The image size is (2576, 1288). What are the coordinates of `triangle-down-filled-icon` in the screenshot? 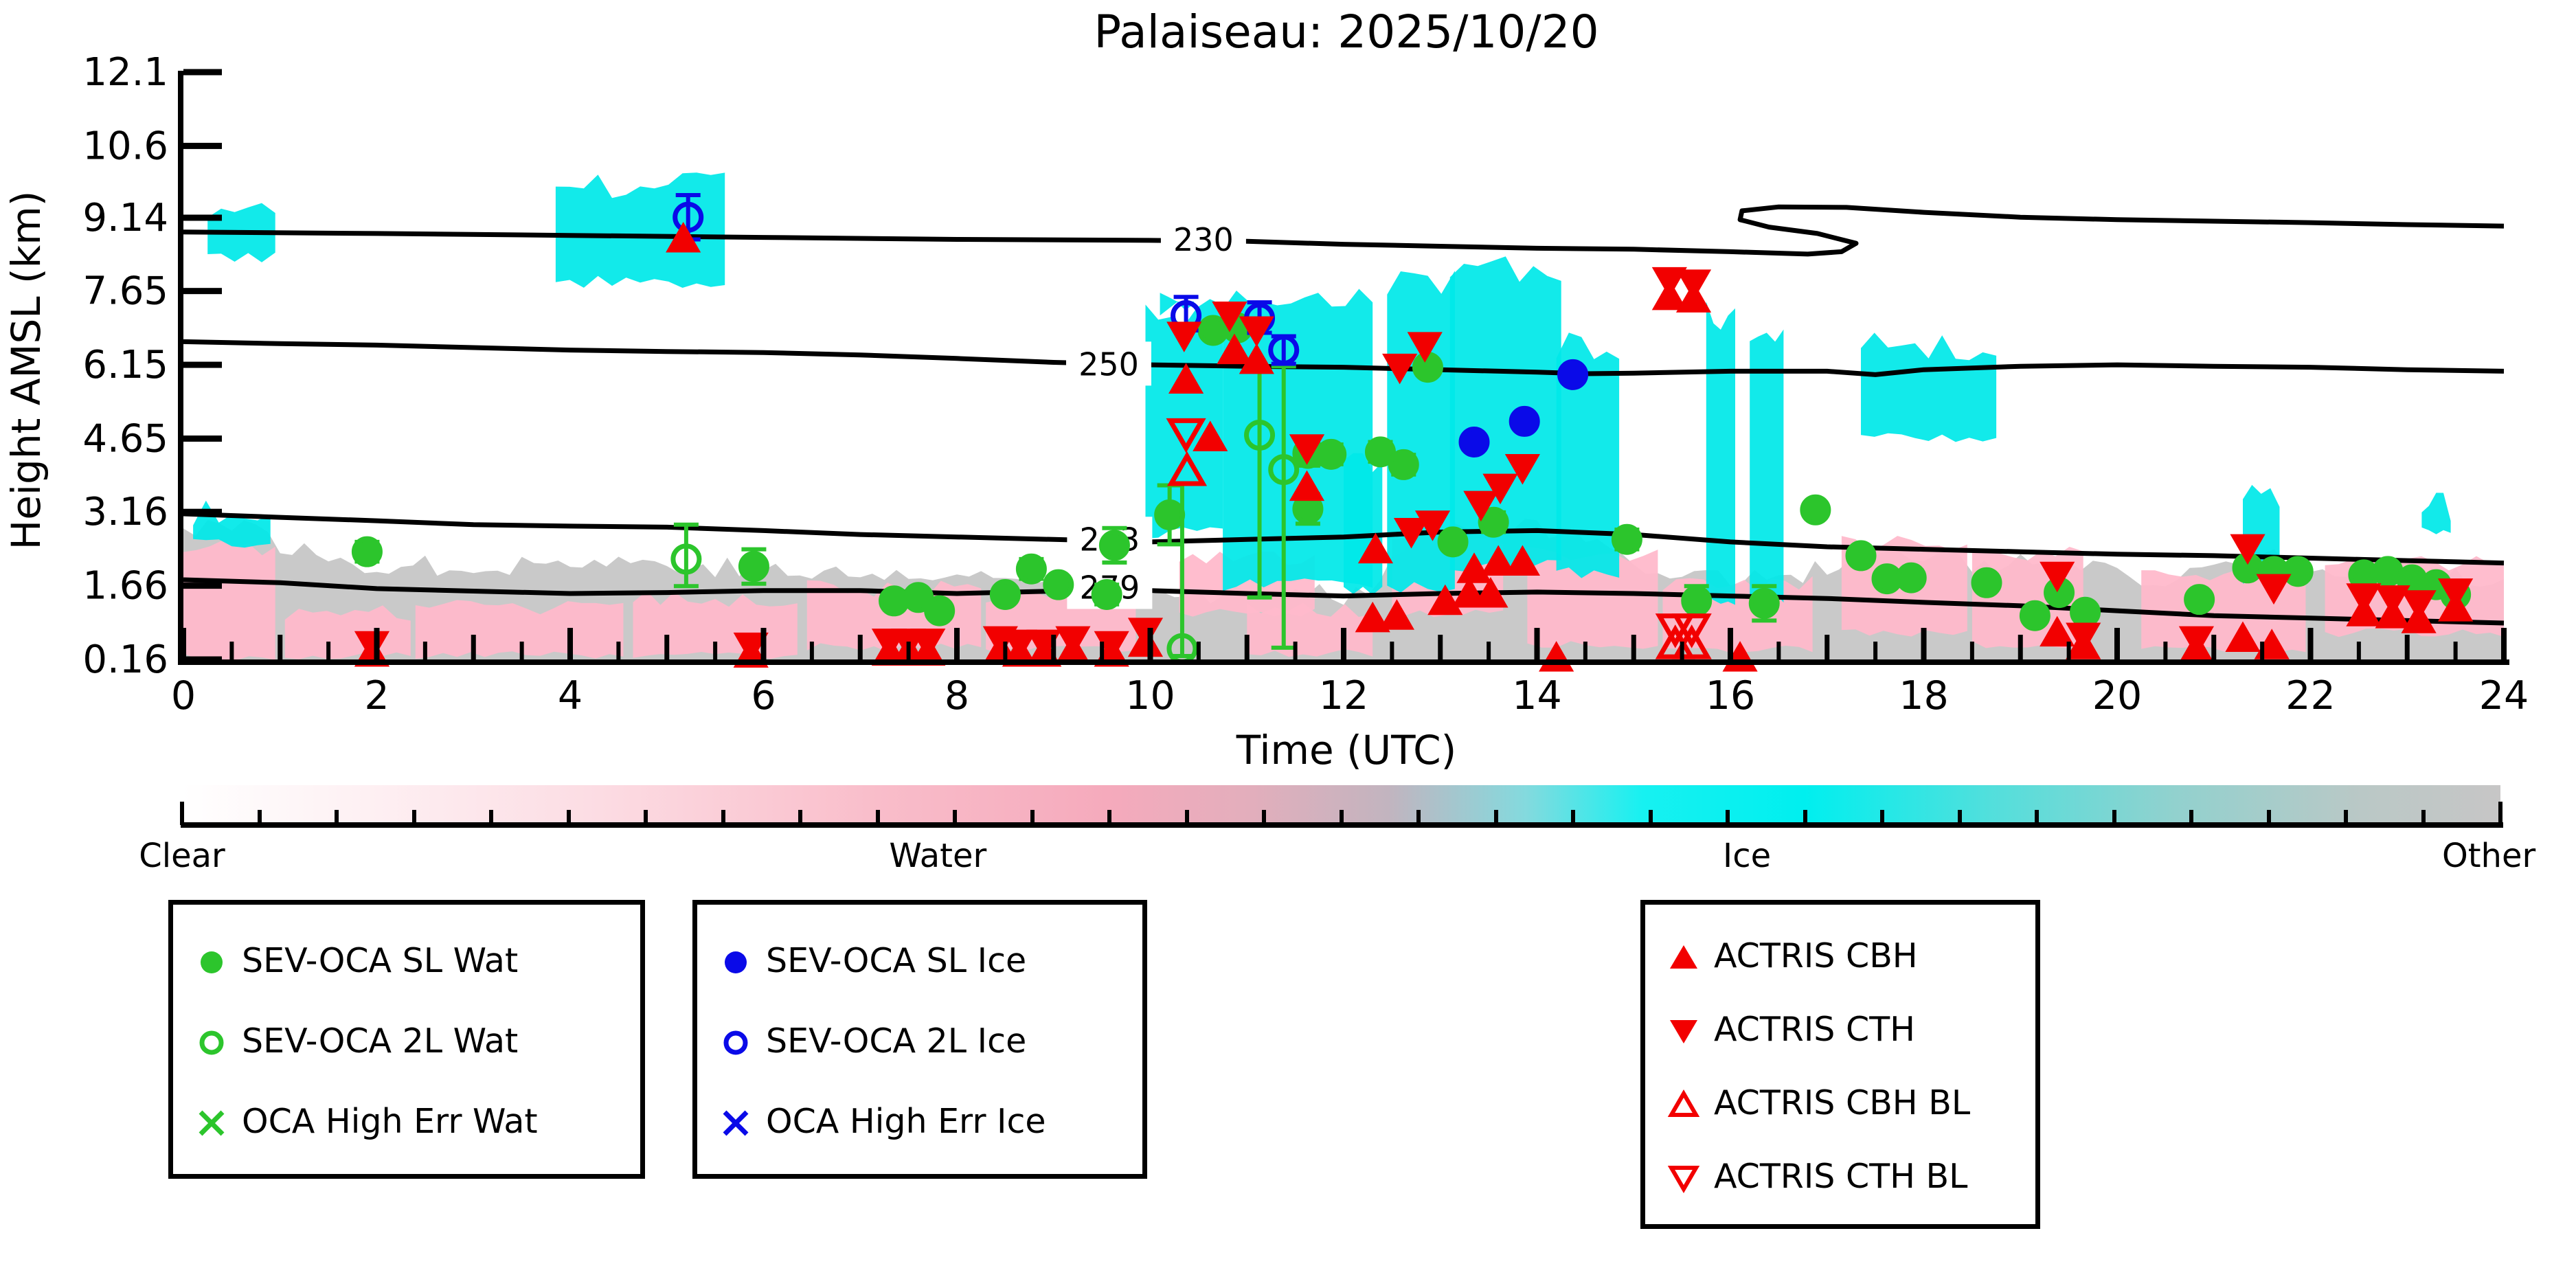 It's located at (1683, 1031).